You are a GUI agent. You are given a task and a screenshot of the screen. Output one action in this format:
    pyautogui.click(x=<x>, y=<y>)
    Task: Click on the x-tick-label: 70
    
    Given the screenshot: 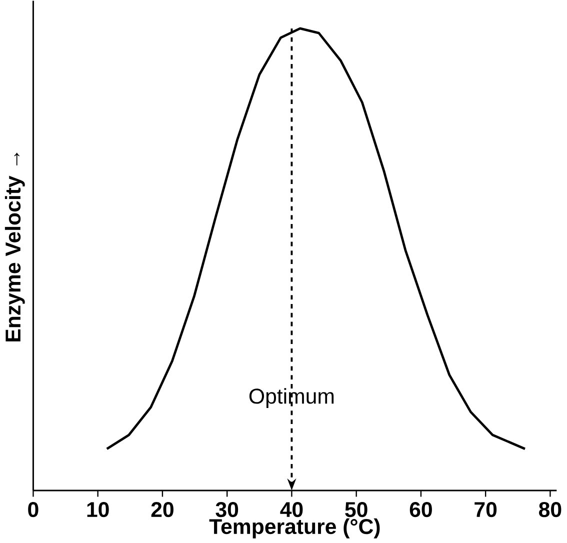 What is the action you would take?
    pyautogui.click(x=485, y=509)
    